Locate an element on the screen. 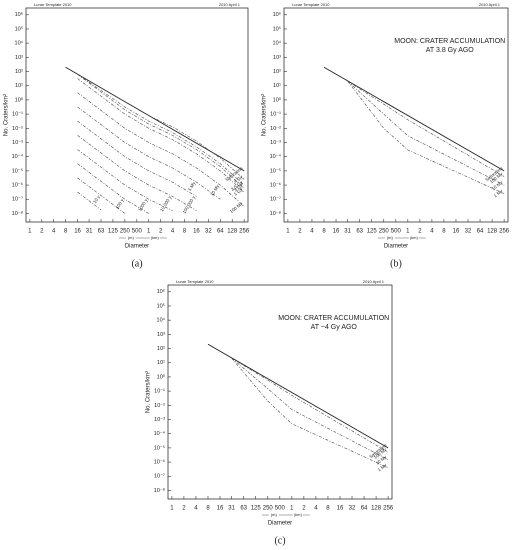 The image size is (523, 550). series-label: 3 Gy is located at coordinates (238, 187).